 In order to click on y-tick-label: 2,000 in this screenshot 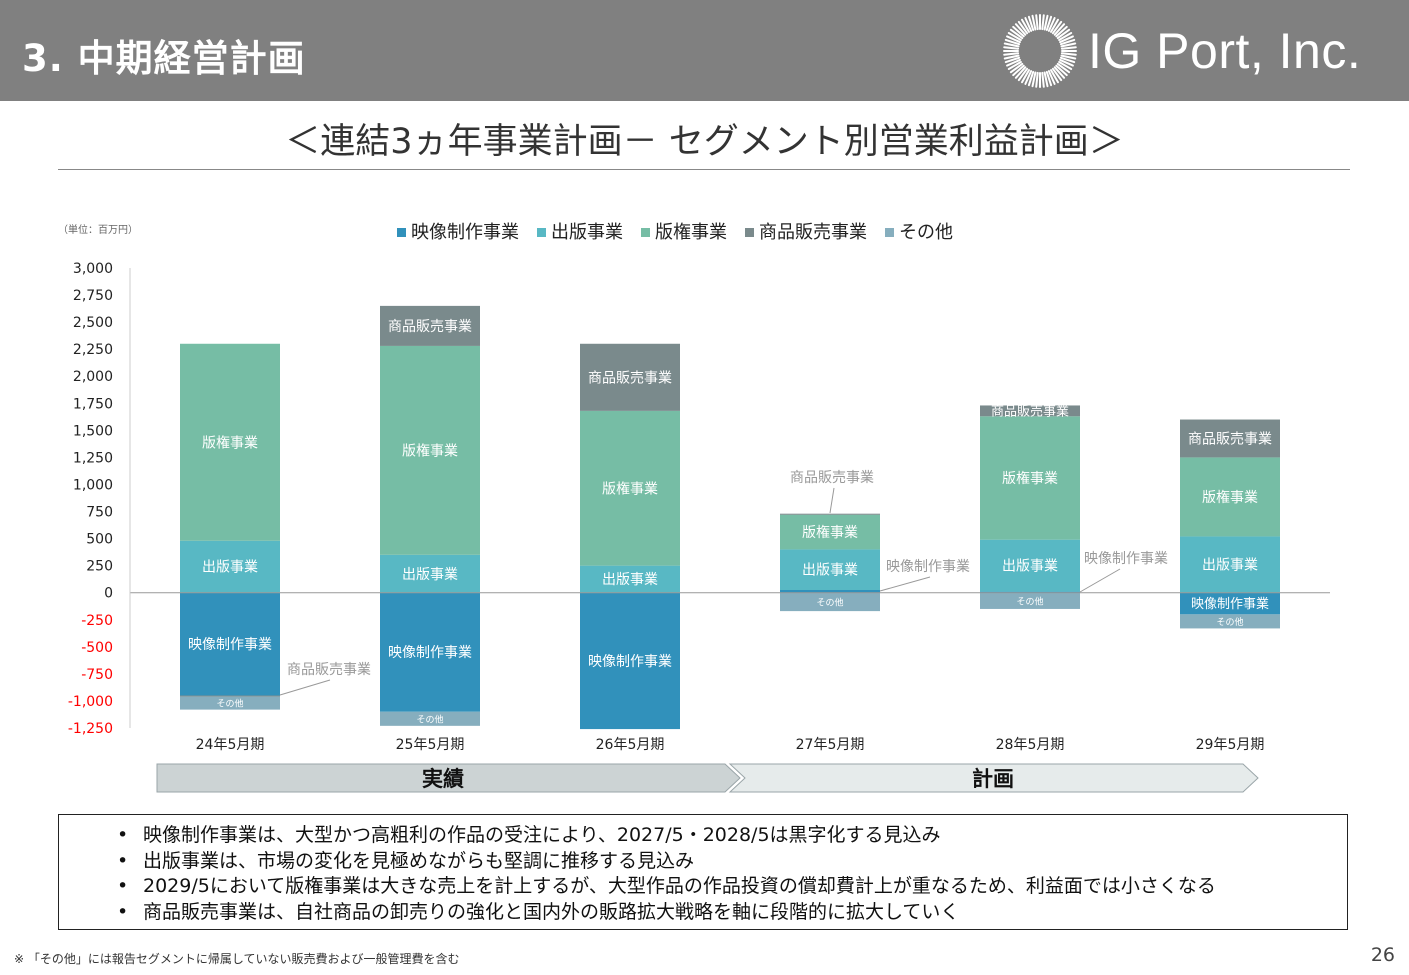, I will do `click(93, 377)`.